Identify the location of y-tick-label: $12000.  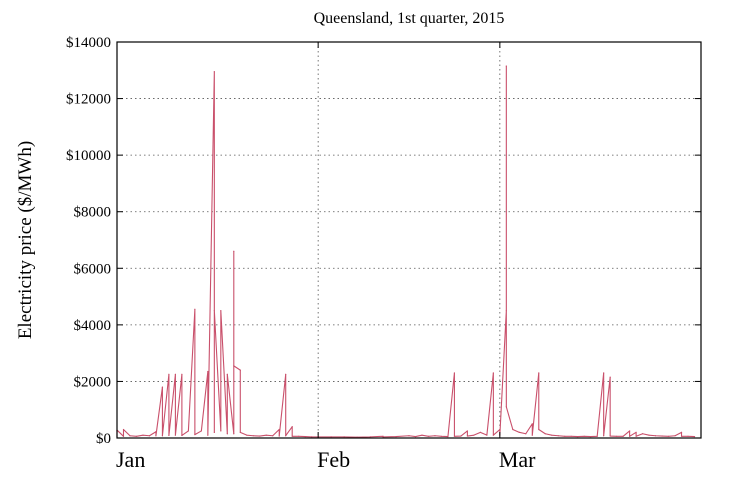
(88, 100).